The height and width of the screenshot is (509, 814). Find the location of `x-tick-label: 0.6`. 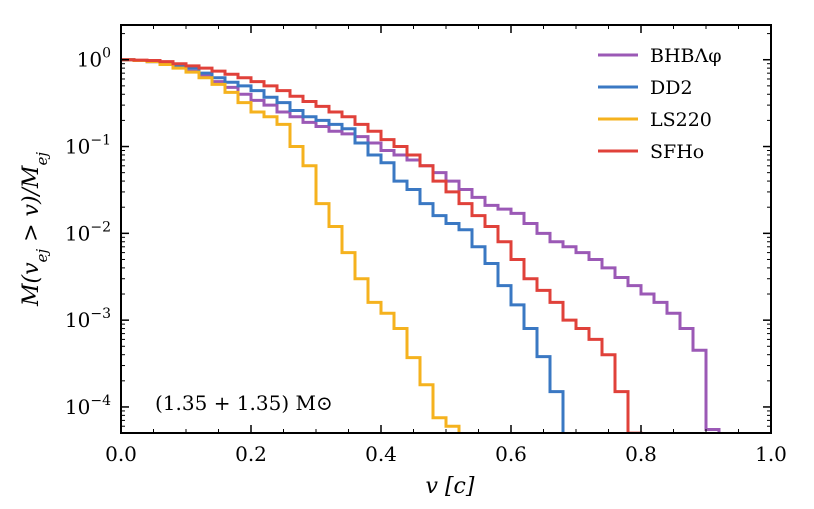

x-tick-label: 0.6 is located at coordinates (511, 454).